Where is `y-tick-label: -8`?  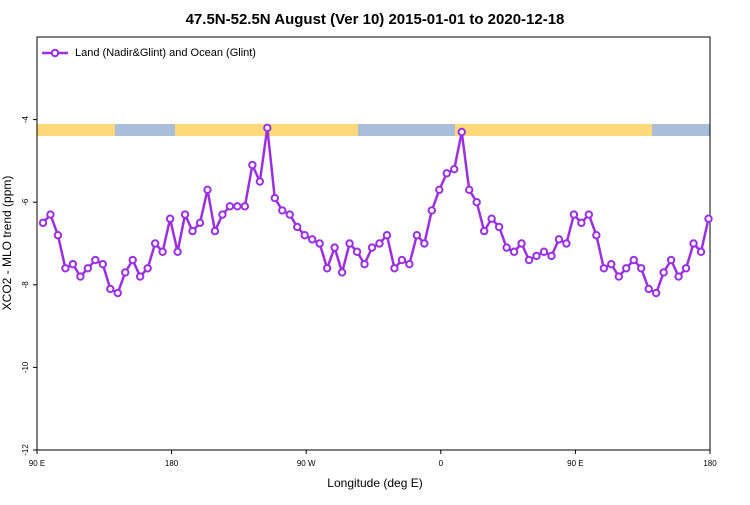 y-tick-label: -8 is located at coordinates (25, 285).